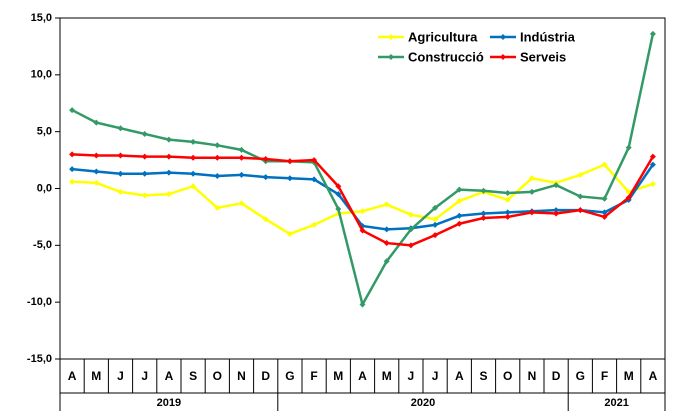 The height and width of the screenshot is (412, 673). What do you see at coordinates (362, 197) in the screenshot?
I see `series-line` at bounding box center [362, 197].